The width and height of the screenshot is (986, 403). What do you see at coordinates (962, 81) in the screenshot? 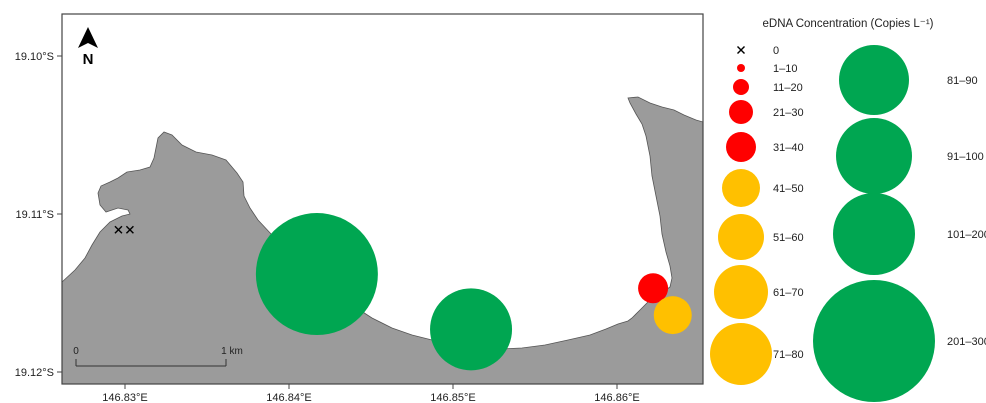
I see `legend-label: 81–90` at bounding box center [962, 81].